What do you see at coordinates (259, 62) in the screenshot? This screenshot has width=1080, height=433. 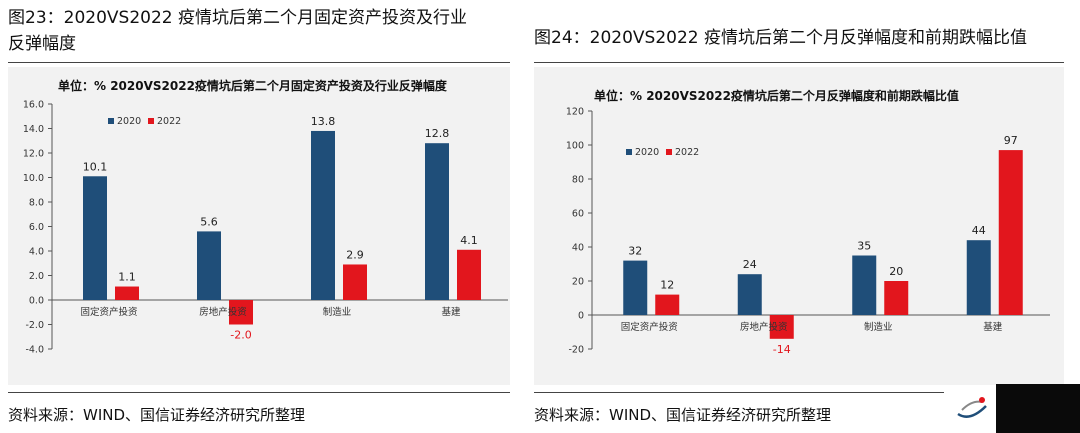 I see `left-title-rule` at bounding box center [259, 62].